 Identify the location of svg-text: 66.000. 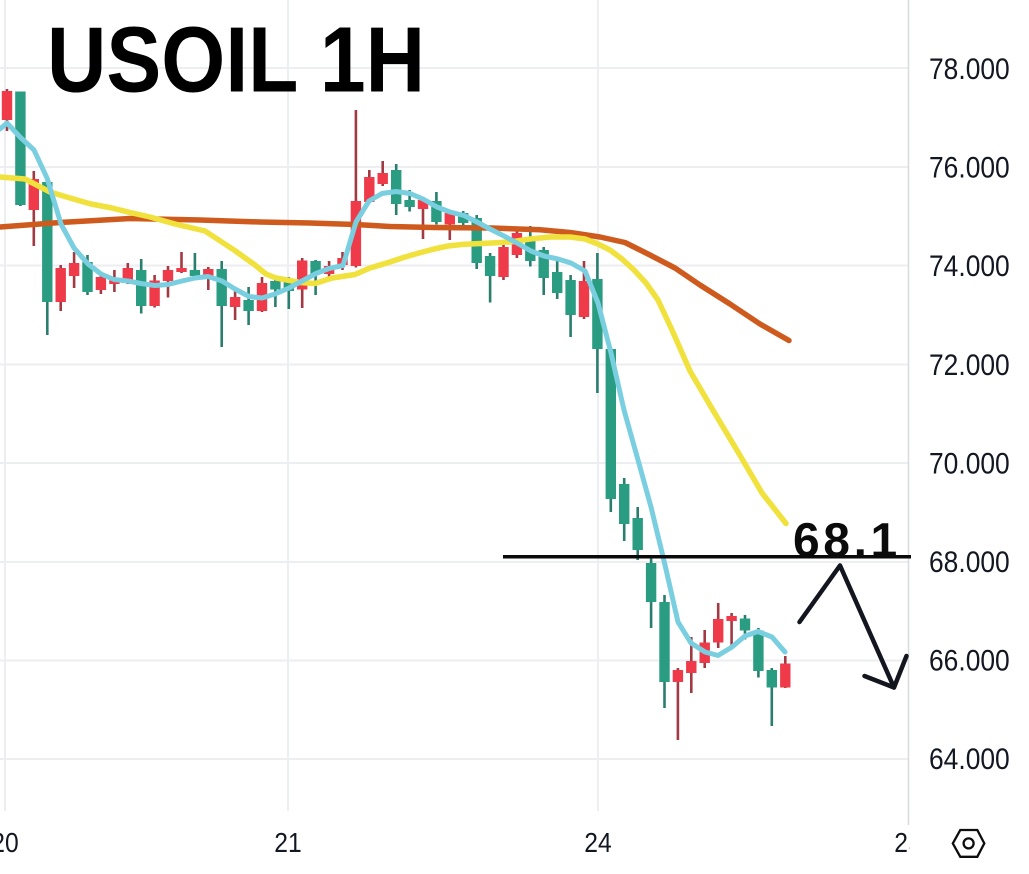
(969, 660).